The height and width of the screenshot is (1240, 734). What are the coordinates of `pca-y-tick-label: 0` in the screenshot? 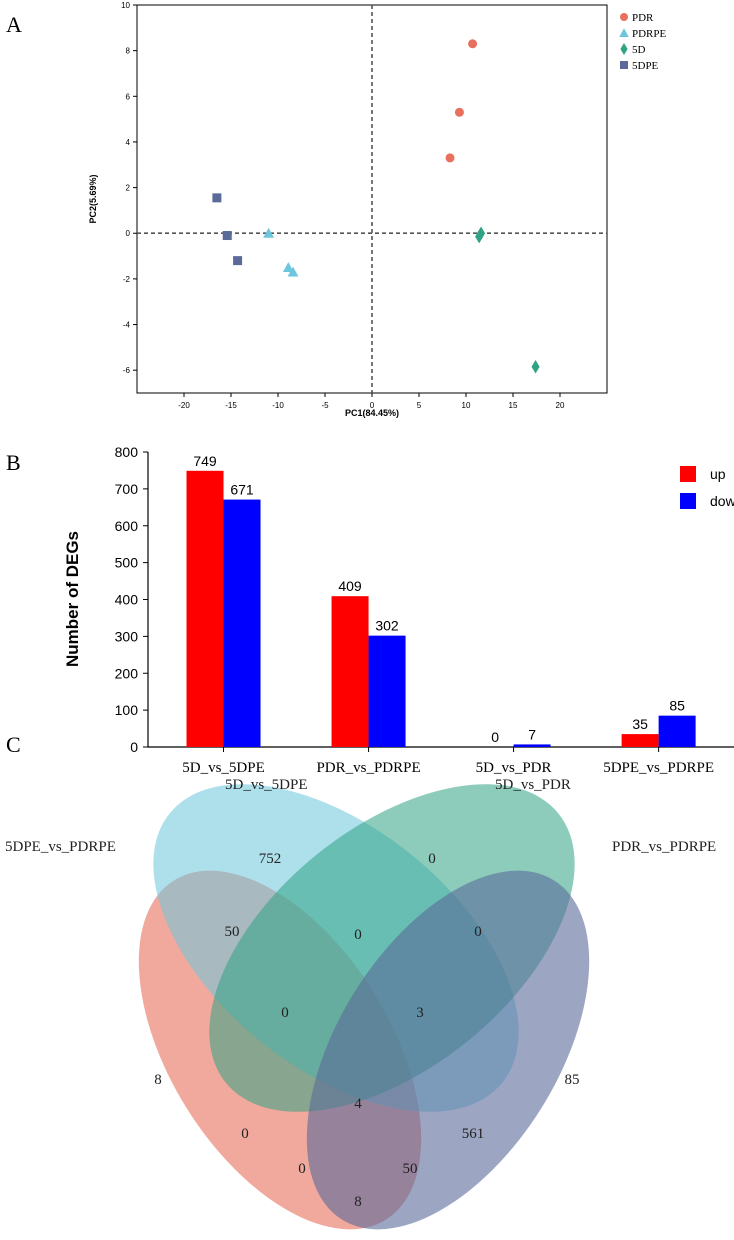 It's located at (128, 233).